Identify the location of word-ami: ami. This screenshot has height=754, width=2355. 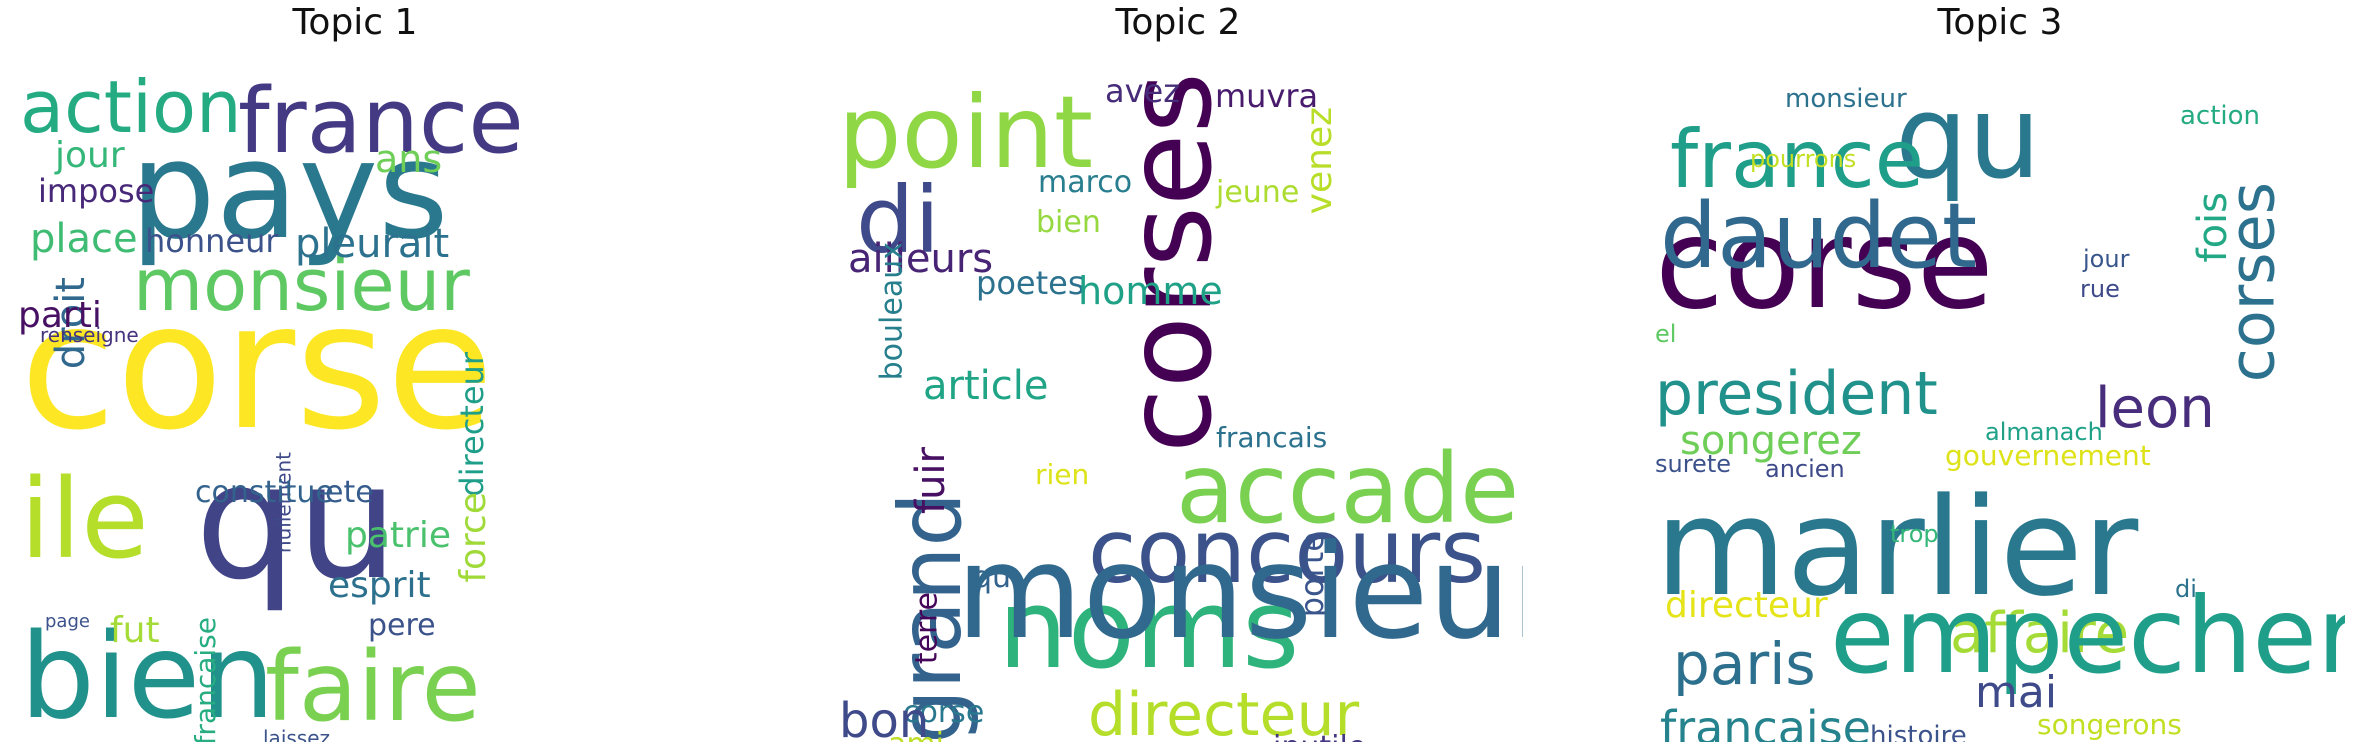
(916, 734).